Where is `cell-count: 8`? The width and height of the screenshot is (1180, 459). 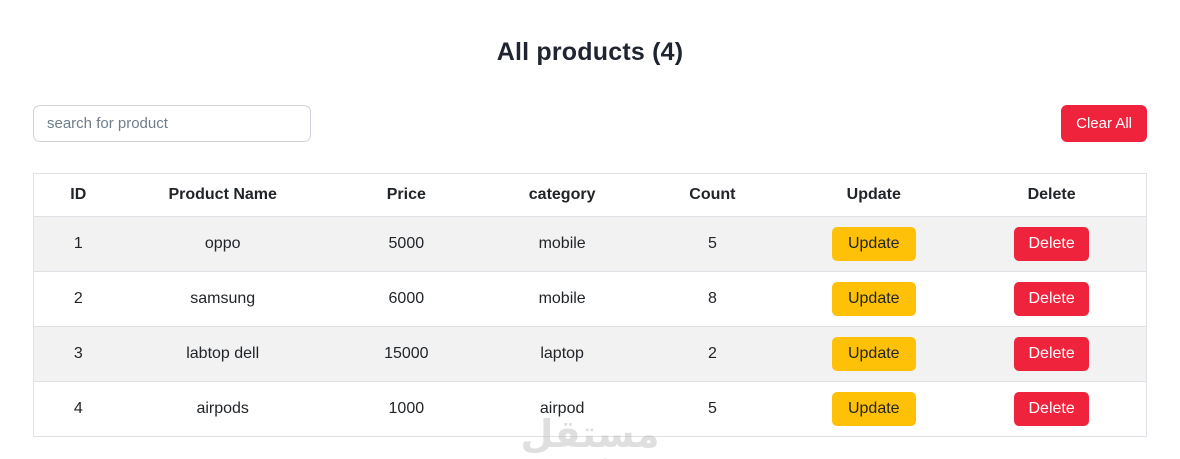 cell-count: 8 is located at coordinates (712, 299).